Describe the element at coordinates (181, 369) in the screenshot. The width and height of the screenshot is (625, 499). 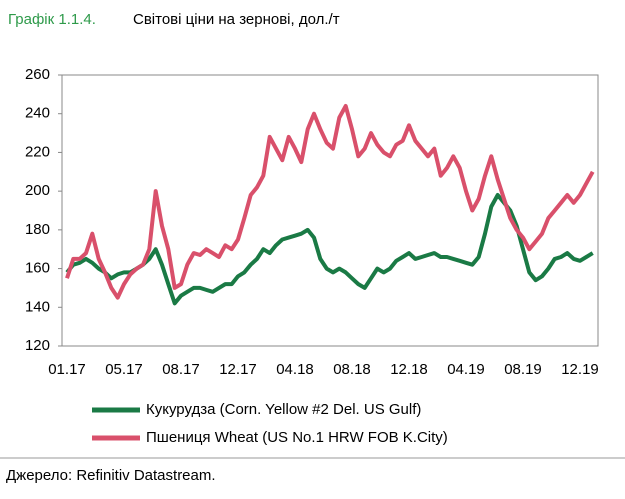
I see `x-tick-label: 08.17` at that location.